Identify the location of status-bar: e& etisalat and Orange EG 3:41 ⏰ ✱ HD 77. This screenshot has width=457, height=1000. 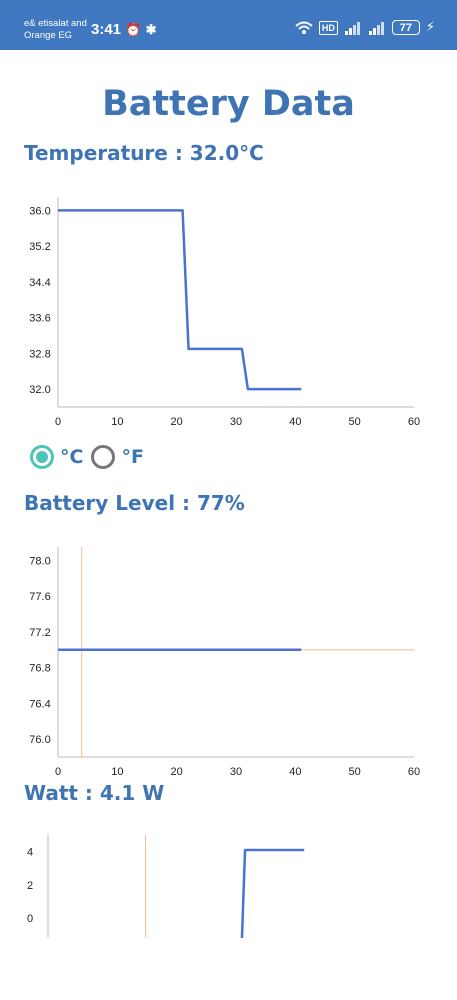
(228, 25).